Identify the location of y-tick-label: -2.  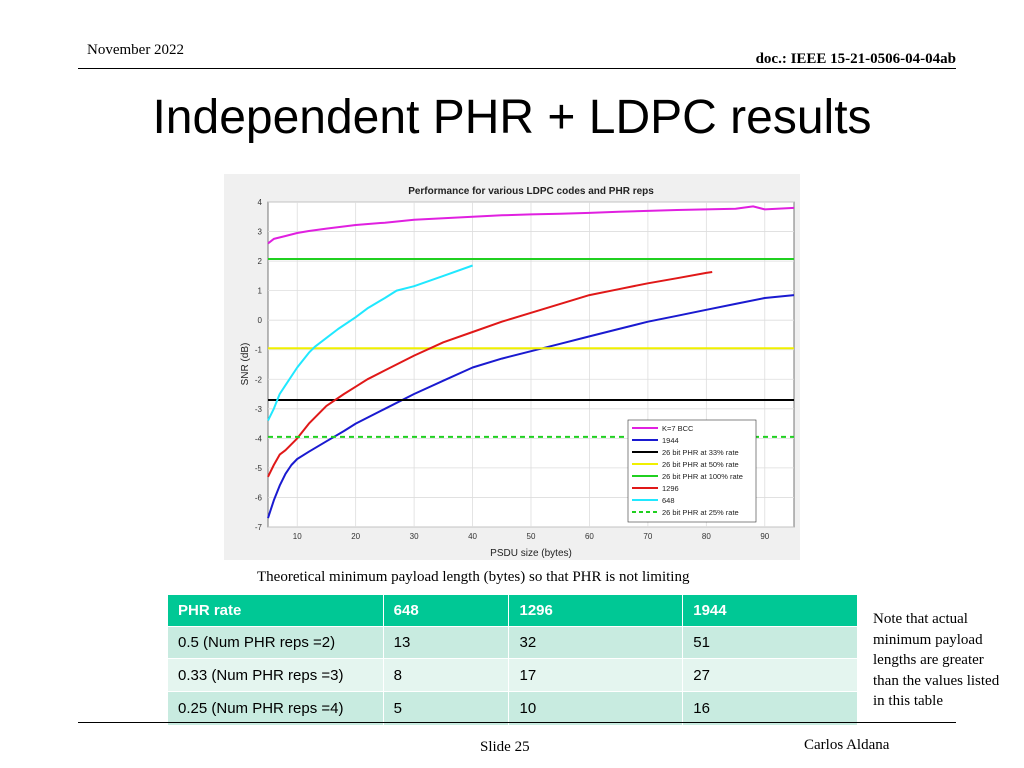
(259, 379).